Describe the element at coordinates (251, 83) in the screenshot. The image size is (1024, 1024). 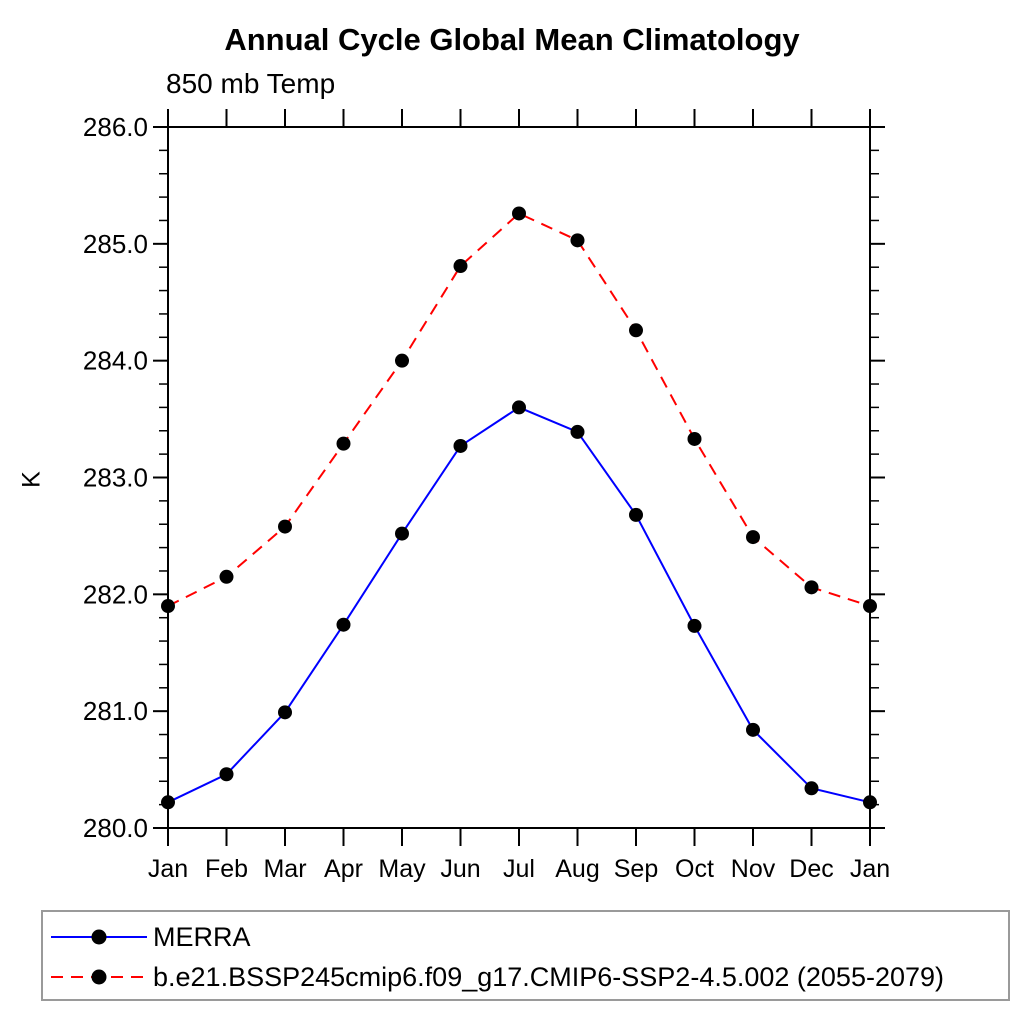
I see `chart-subtitle: 850 mb Temp` at that location.